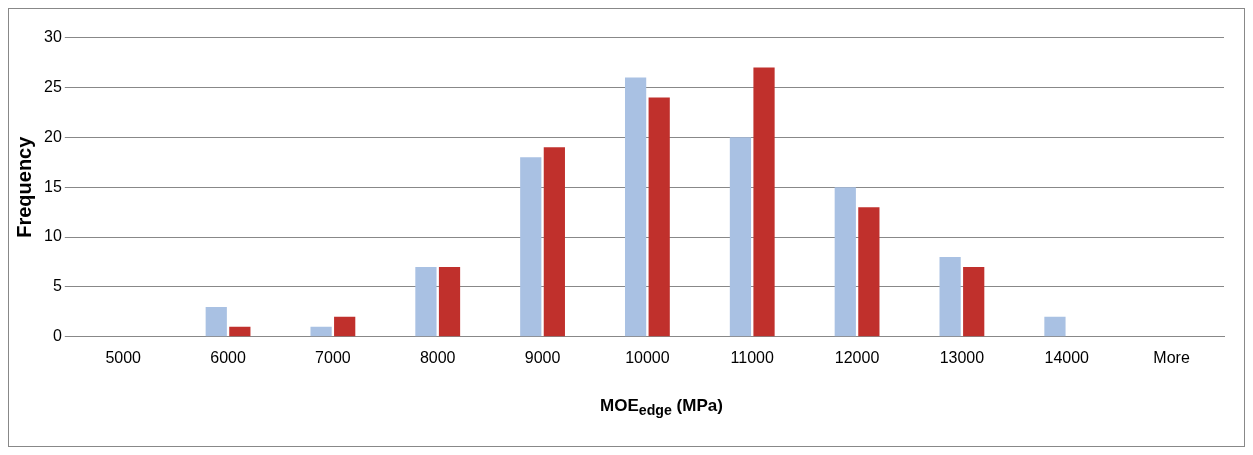  Describe the element at coordinates (661, 407) in the screenshot. I see `x-axis-title: MOE$_{edge}$ (MPa)` at that location.